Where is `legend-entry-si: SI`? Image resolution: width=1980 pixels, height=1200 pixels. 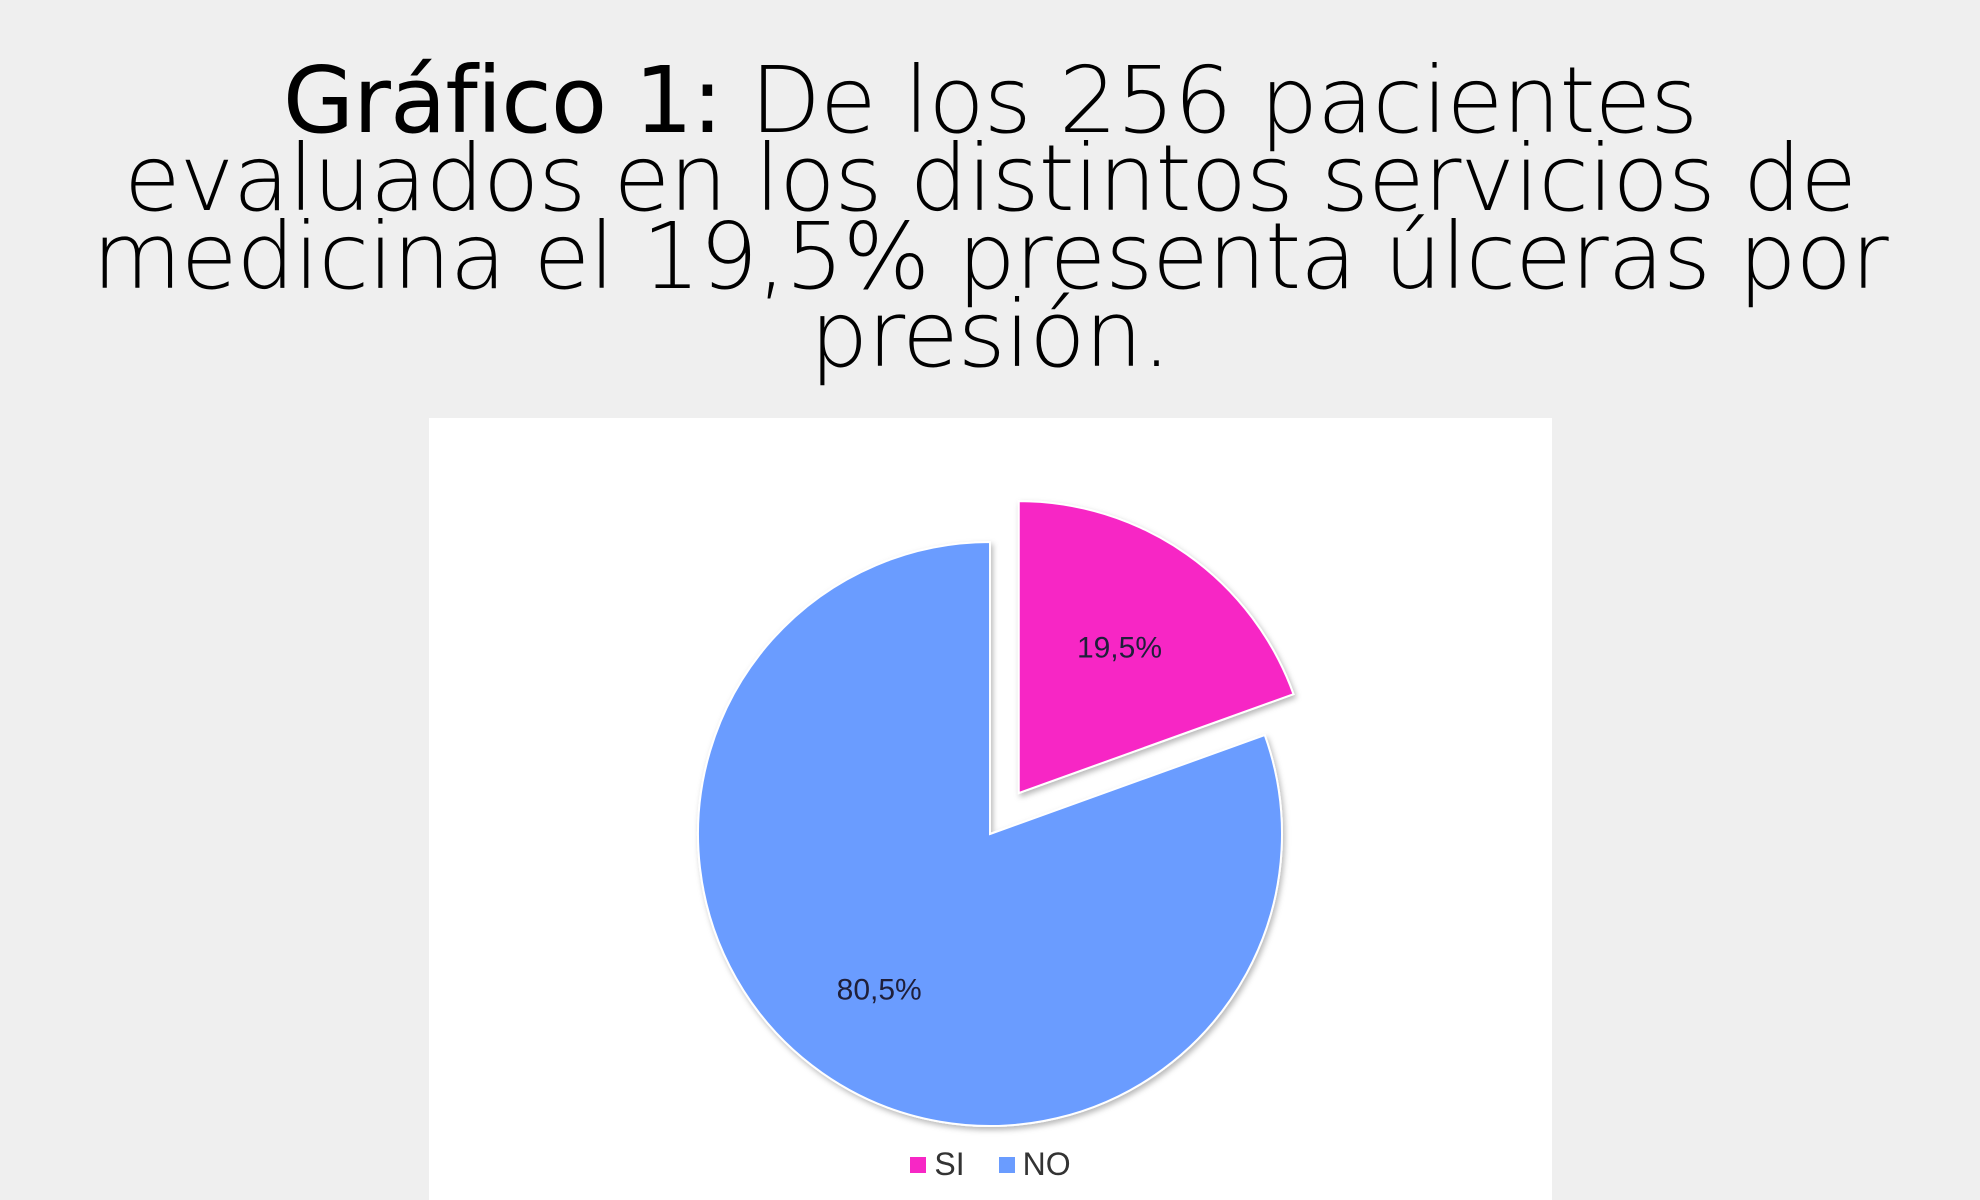
legend-entry-si: SI is located at coordinates (937, 1164).